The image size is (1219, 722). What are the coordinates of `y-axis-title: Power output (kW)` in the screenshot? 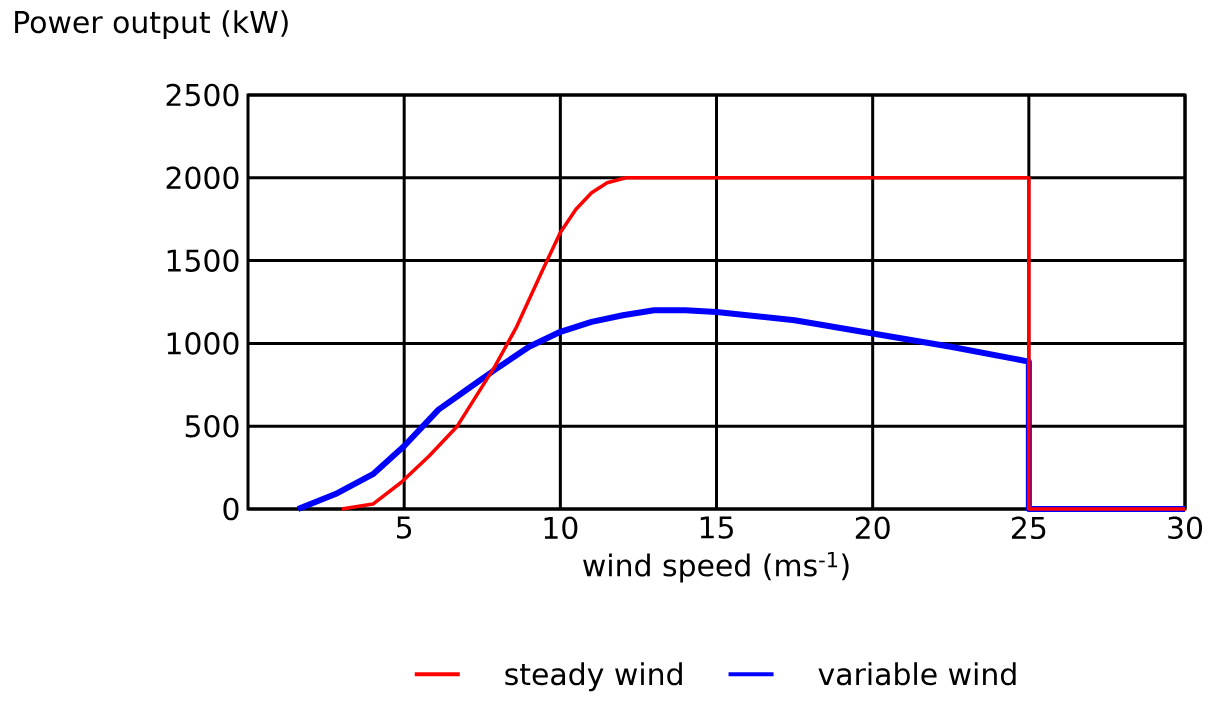 It's located at (151, 25).